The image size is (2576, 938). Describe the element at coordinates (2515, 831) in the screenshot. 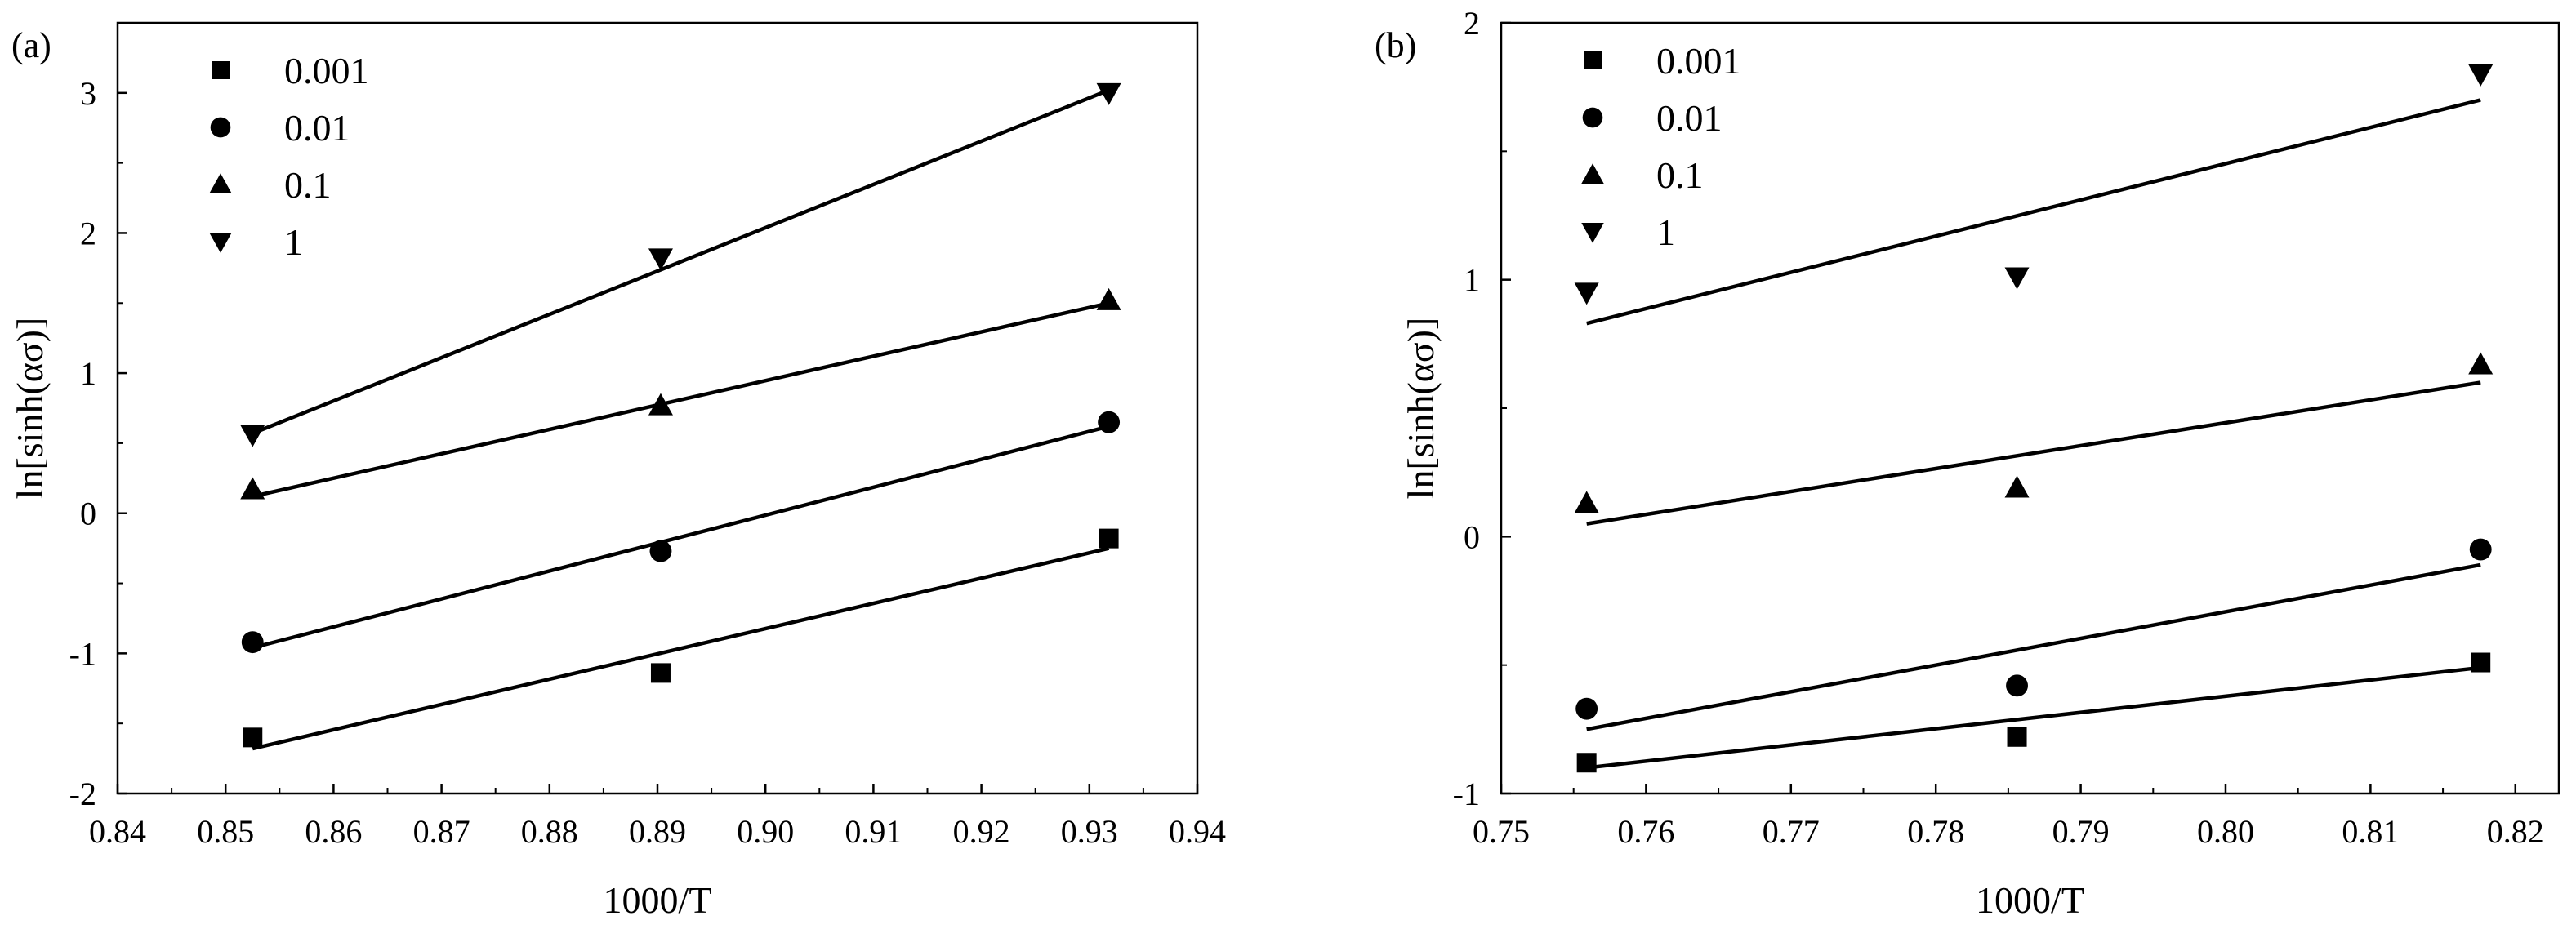

I see `x-tick-label: 0.82` at that location.